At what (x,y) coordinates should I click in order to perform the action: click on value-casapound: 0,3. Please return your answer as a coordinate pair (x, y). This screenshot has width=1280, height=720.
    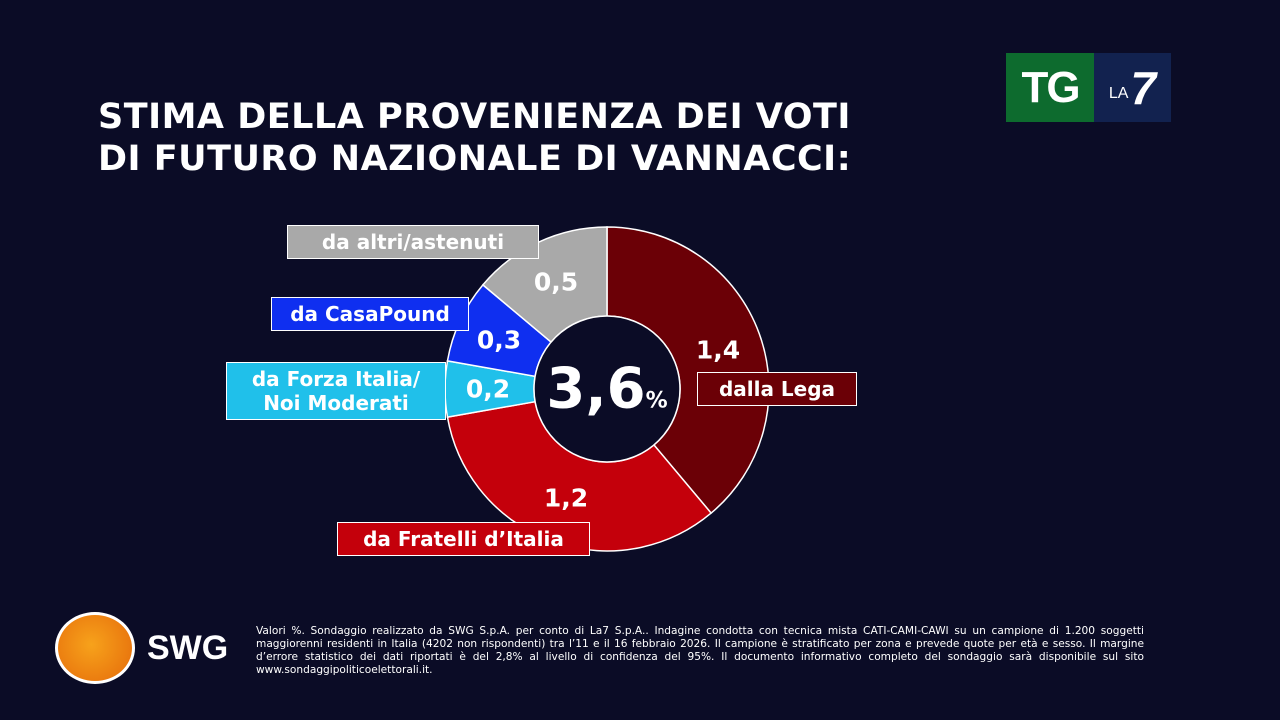
    Looking at the image, I should click on (499, 340).